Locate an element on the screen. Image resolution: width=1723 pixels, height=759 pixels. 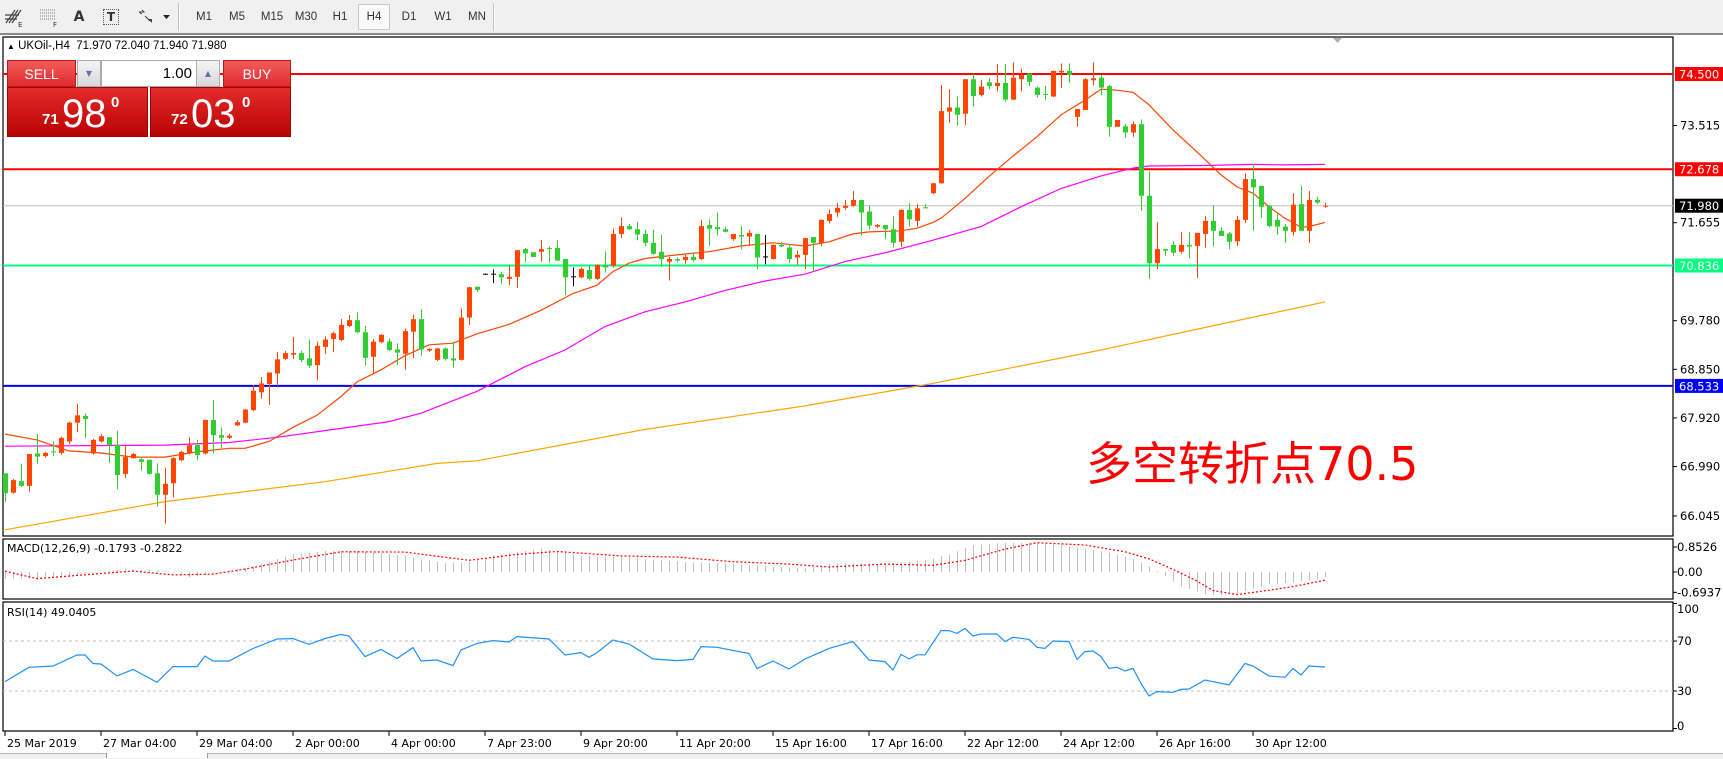
timeframe-h1: H1 is located at coordinates (340, 17).